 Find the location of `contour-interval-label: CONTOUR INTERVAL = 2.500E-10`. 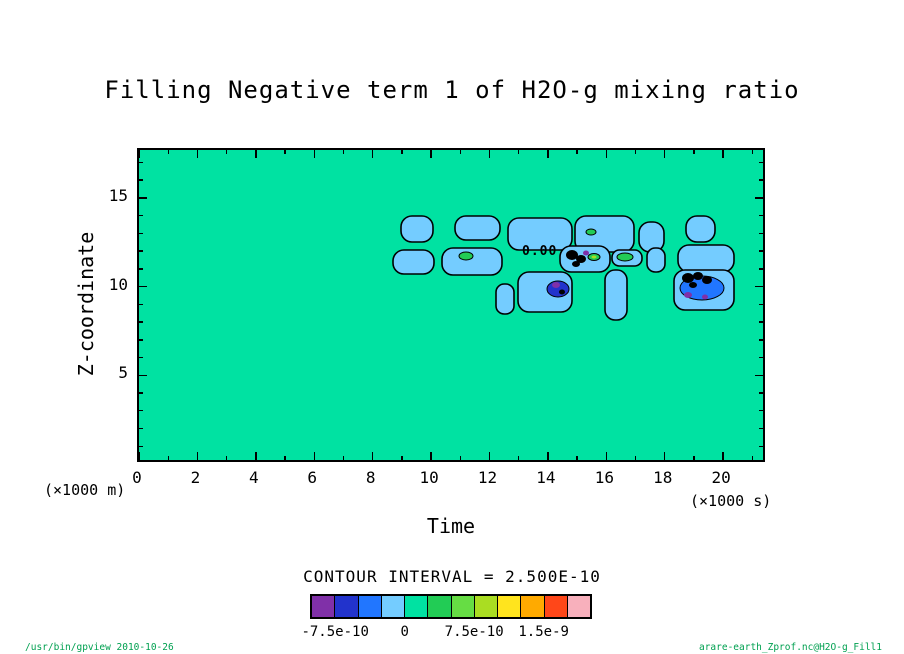

contour-interval-label: CONTOUR INTERVAL = 2.500E-10 is located at coordinates (452, 576).